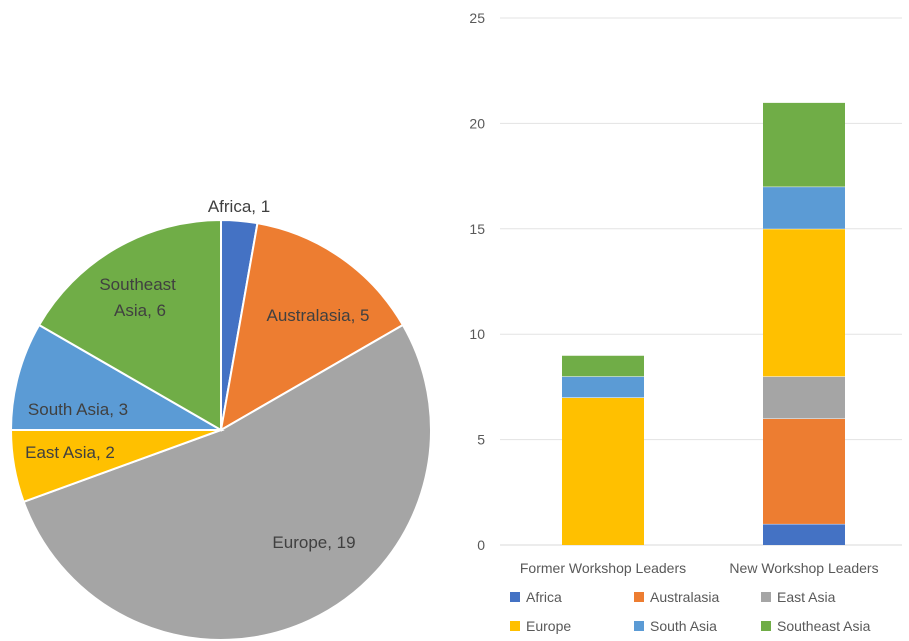  What do you see at coordinates (804, 534) in the screenshot?
I see `bar-new-workshop-leaders-africa` at bounding box center [804, 534].